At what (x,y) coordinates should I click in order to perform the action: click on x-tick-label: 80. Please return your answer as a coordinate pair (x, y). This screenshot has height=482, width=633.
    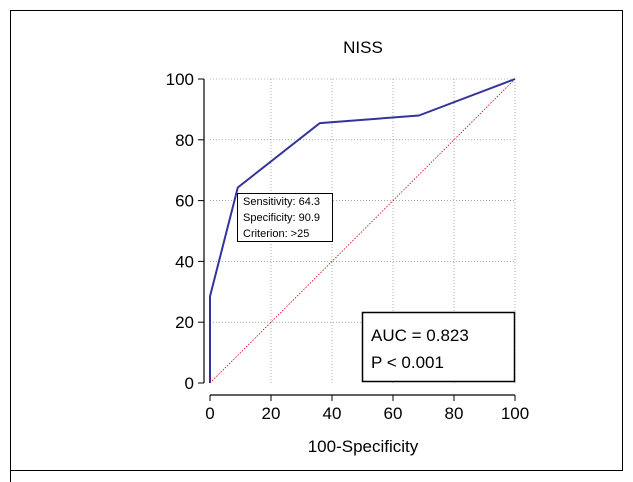
    Looking at the image, I should click on (454, 413).